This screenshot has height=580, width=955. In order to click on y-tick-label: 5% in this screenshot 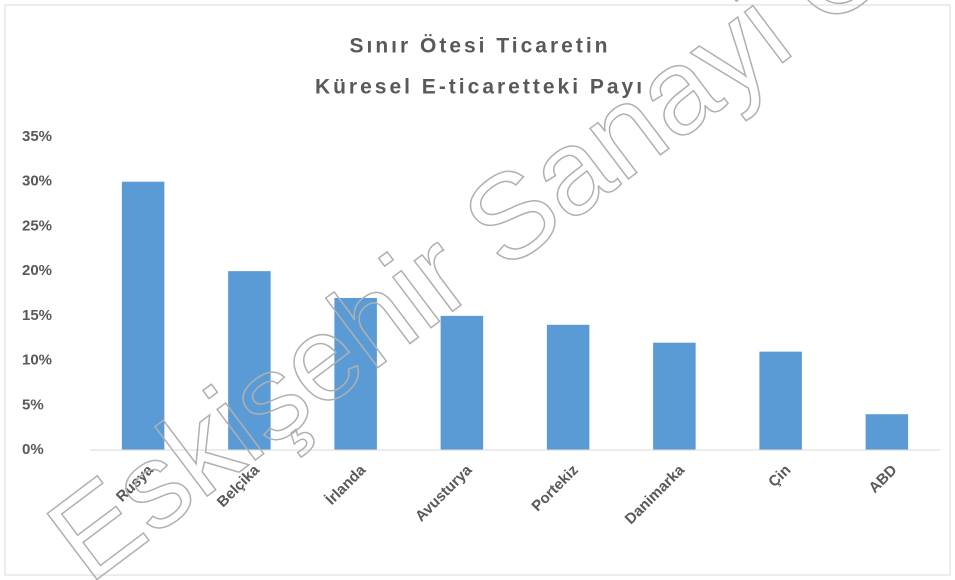, I will do `click(33, 404)`.